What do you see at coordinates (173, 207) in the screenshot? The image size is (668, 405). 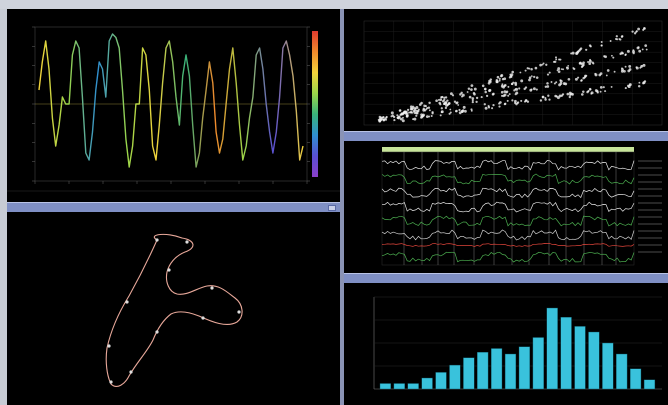 I see `track-map-titlebar` at bounding box center [173, 207].